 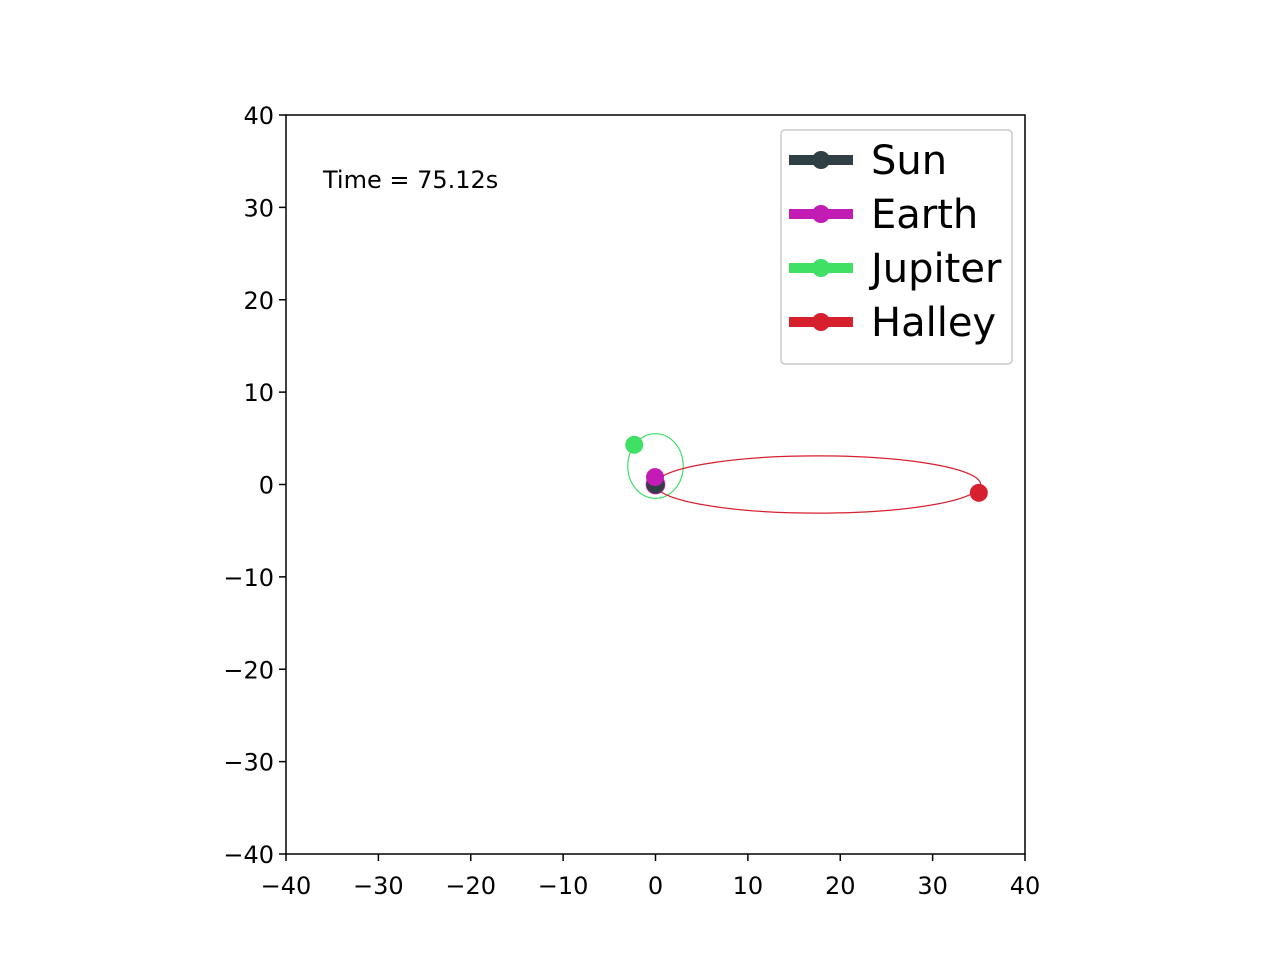 I want to click on legend-label-earth: Earth, so click(x=924, y=215).